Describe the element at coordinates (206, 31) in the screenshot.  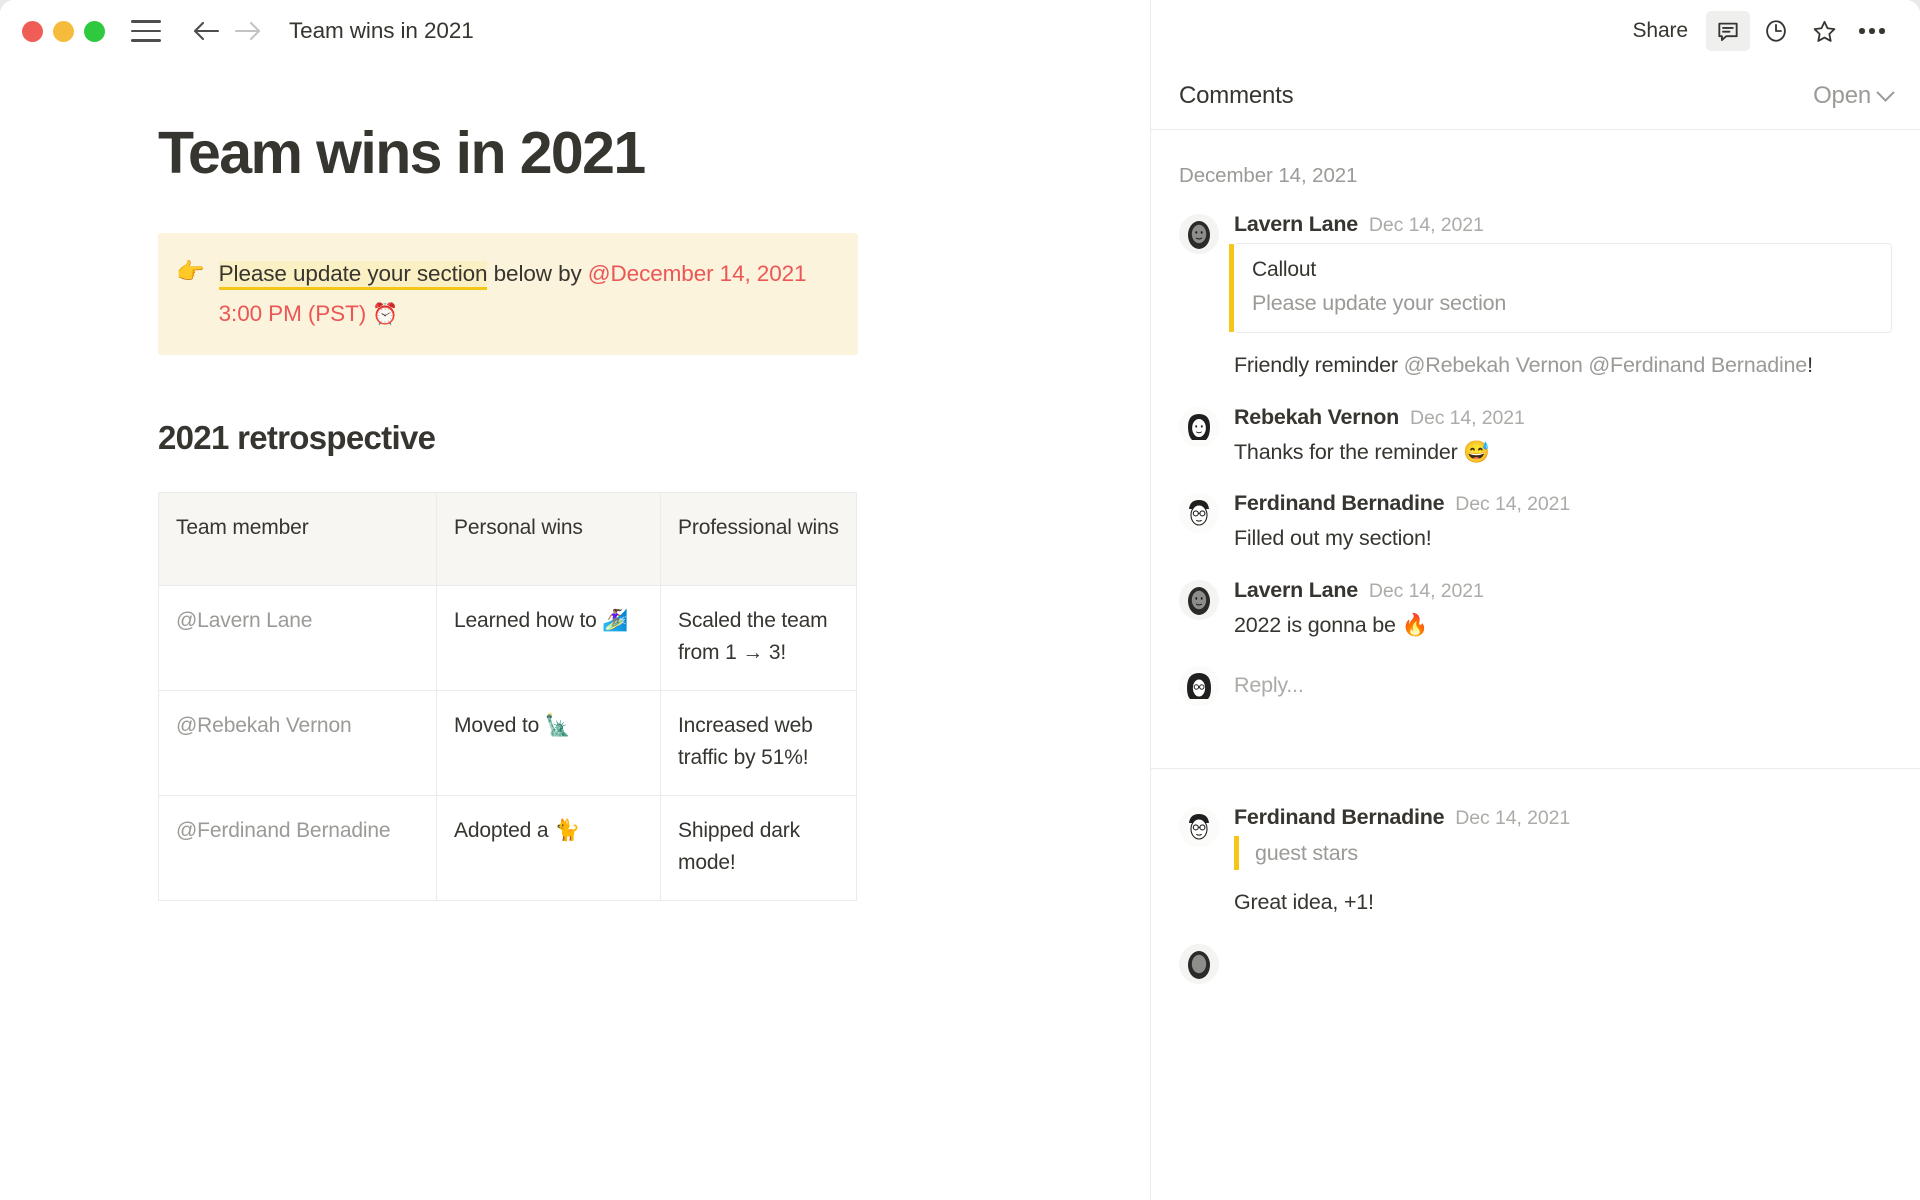
I see `back-arrow-icon` at that location.